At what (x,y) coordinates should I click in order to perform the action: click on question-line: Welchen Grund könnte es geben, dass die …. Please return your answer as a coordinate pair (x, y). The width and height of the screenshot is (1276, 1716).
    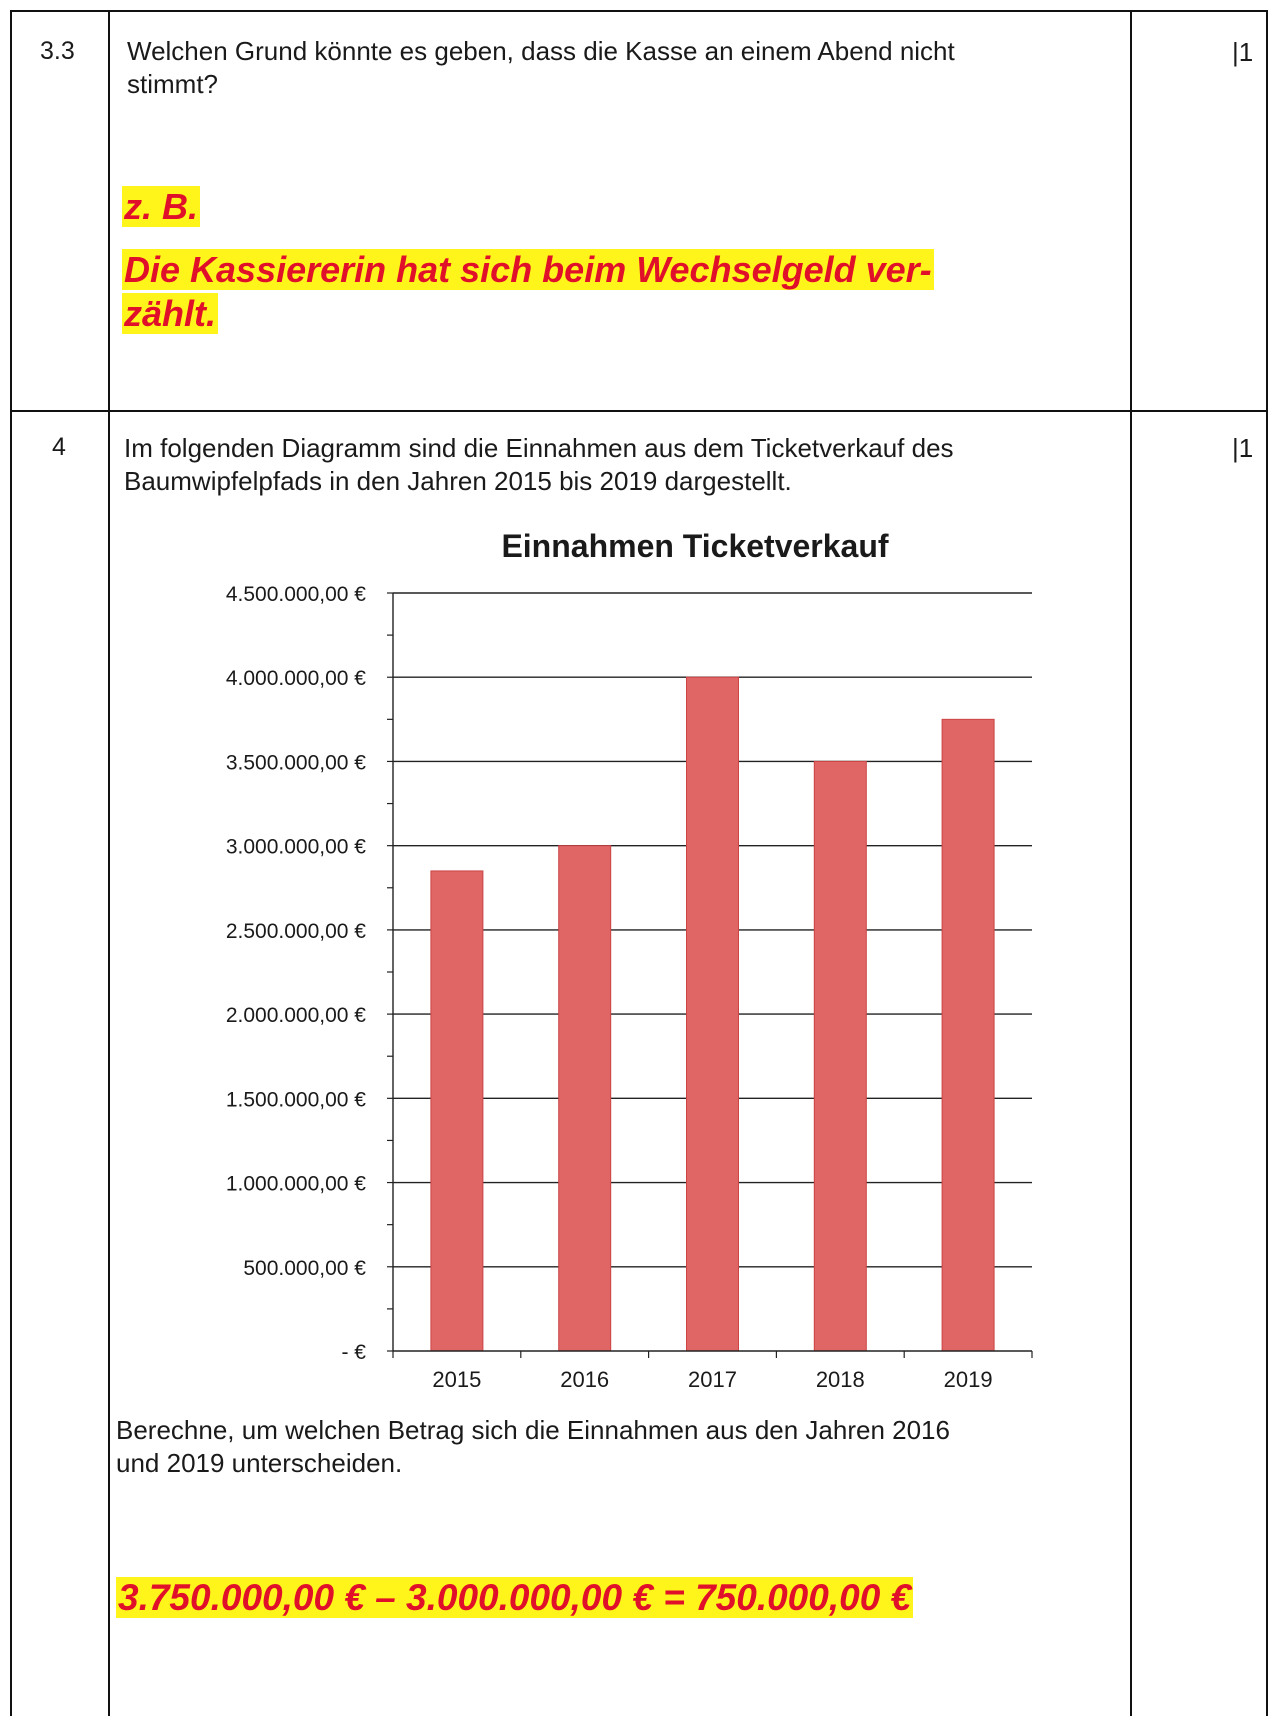
    Looking at the image, I should click on (541, 51).